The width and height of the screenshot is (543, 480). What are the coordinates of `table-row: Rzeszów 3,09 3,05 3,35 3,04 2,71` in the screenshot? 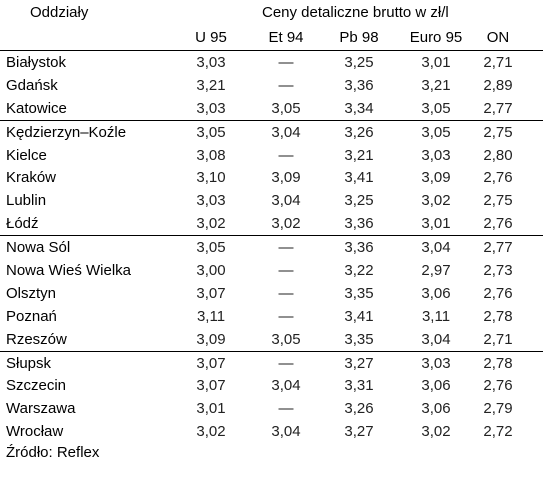 It's located at (271, 339).